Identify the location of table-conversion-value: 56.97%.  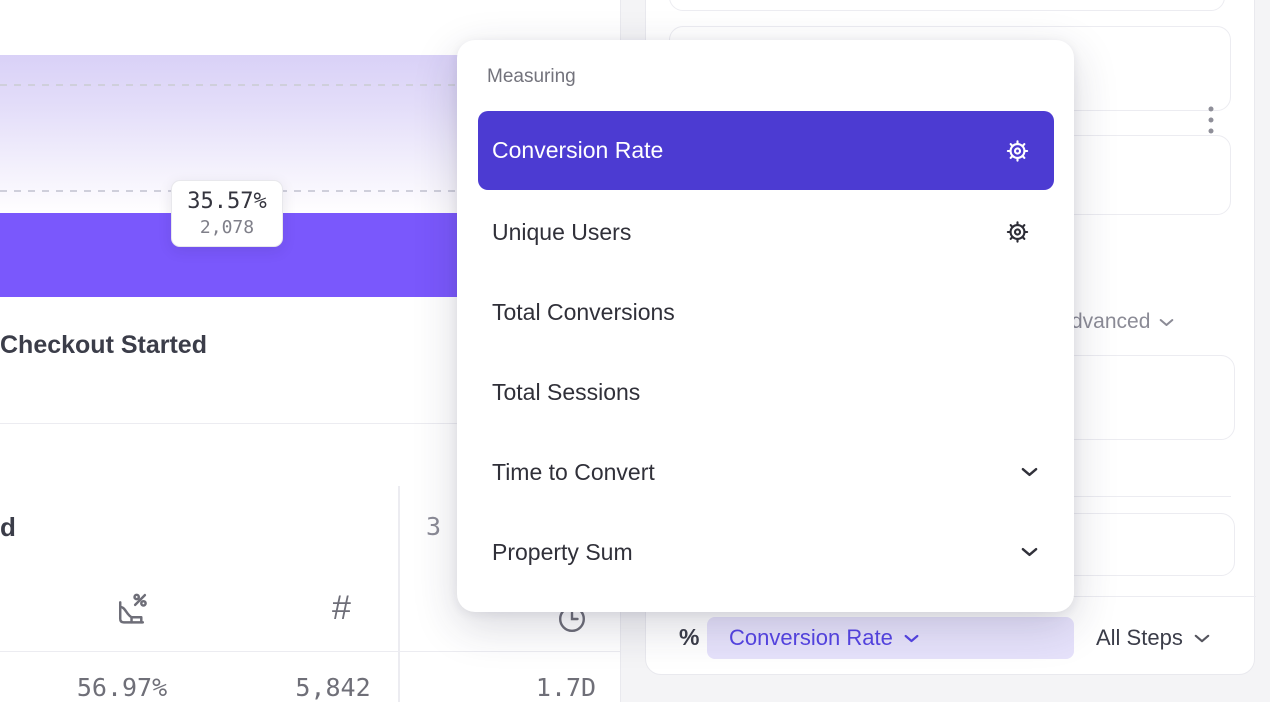
(122, 687).